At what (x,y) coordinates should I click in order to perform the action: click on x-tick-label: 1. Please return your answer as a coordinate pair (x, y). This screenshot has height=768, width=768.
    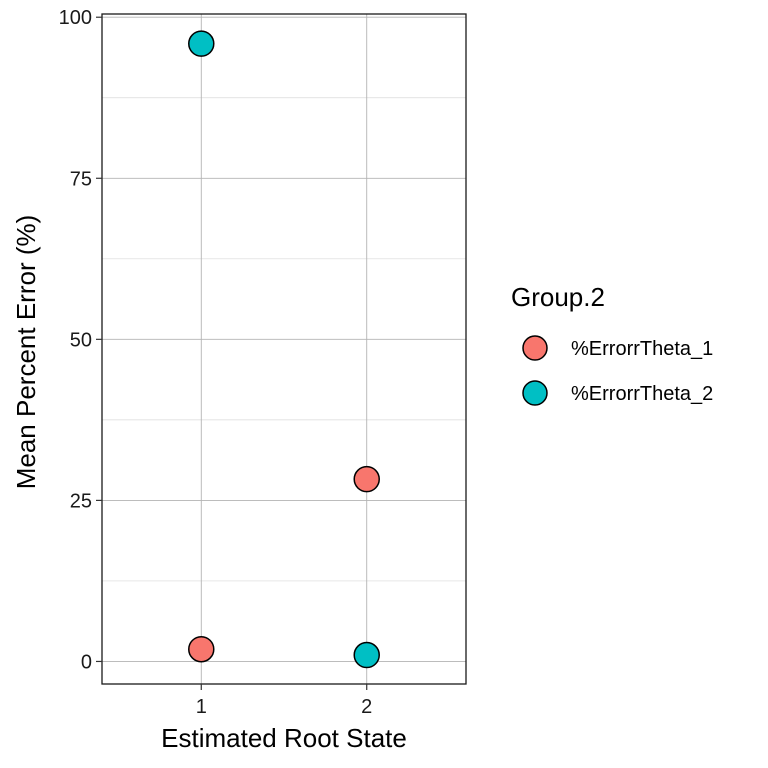
    Looking at the image, I should click on (201, 707).